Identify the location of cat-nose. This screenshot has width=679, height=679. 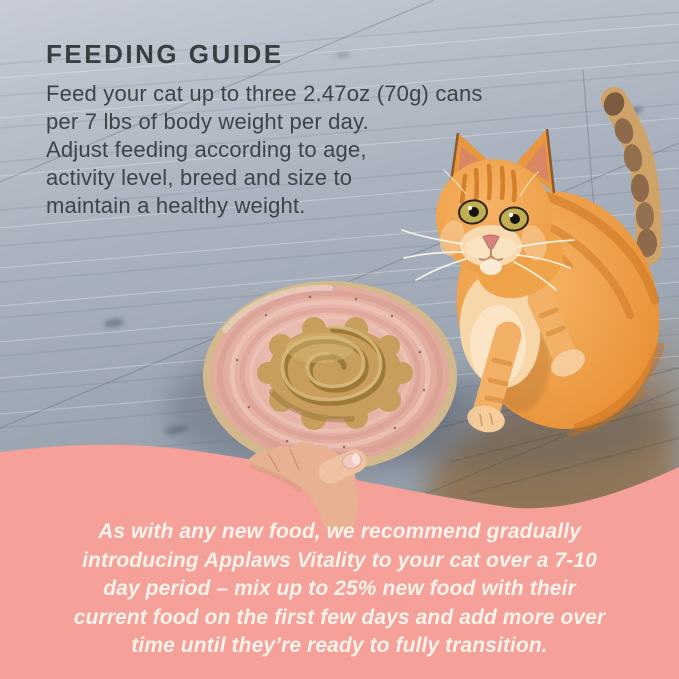
(491, 242).